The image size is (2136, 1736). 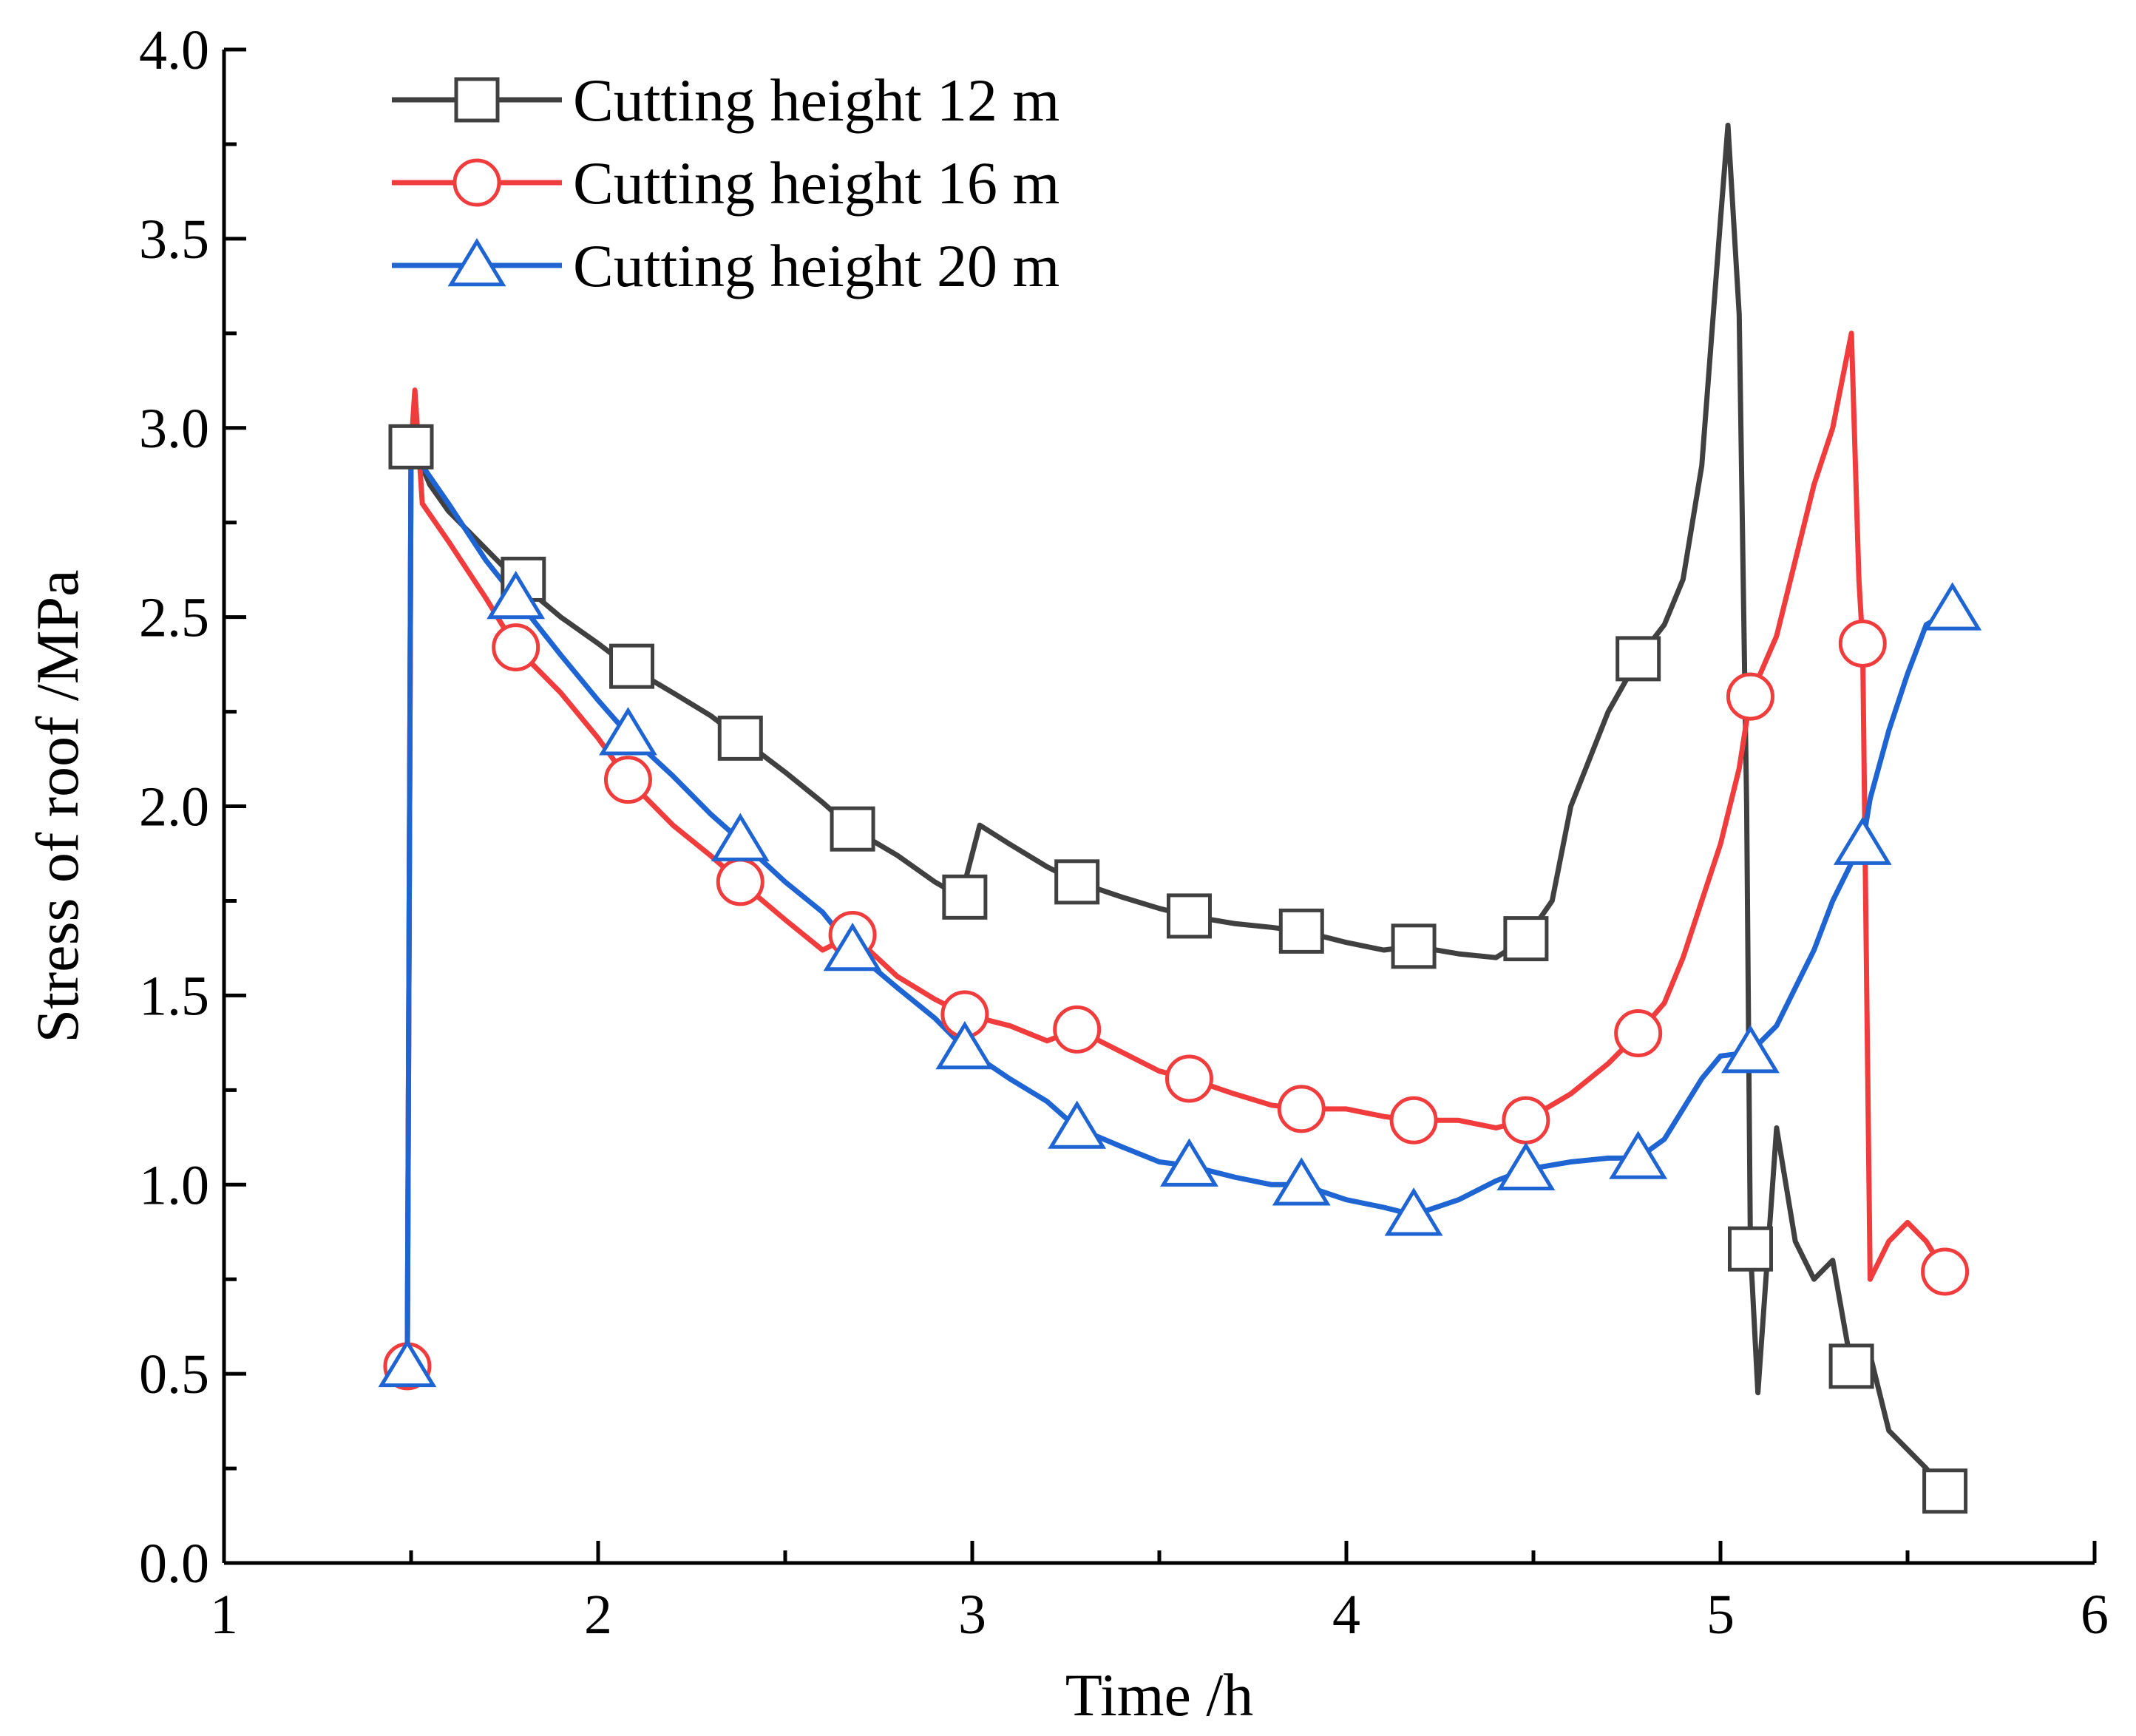 I want to click on legend-item-2: Cutting height 16 m, so click(x=725, y=183).